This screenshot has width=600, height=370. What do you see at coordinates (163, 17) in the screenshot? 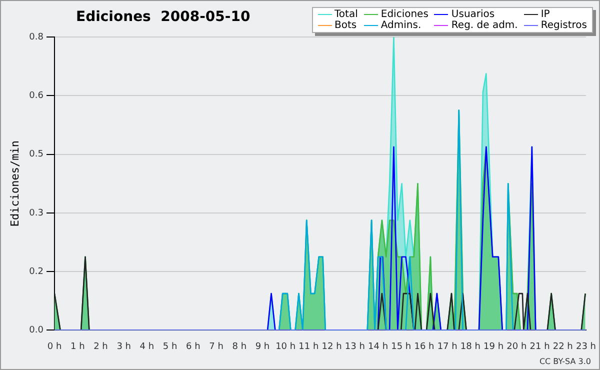
I see `chart-title: Ediciones 2008-05-10` at bounding box center [163, 17].